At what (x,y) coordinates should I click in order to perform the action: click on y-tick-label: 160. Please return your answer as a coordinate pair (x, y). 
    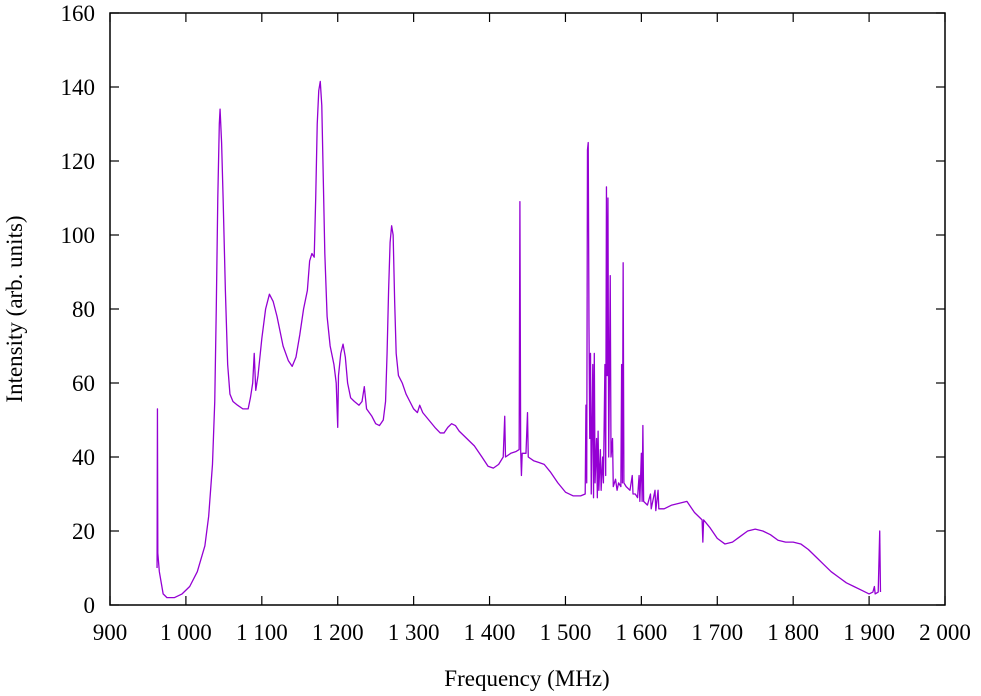
    Looking at the image, I should click on (78, 13).